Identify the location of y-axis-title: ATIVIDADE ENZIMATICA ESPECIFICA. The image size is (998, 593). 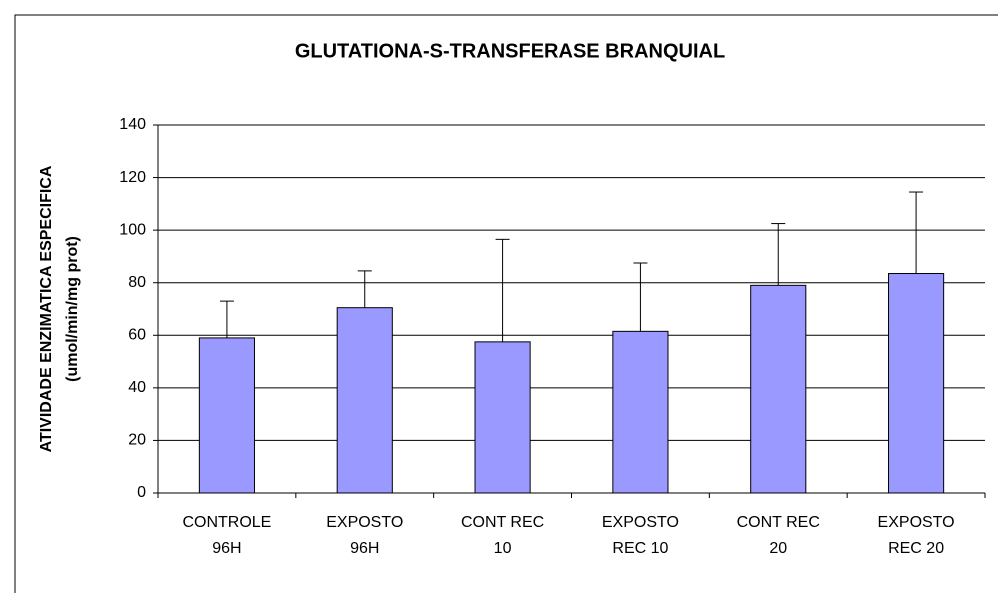
(46, 308).